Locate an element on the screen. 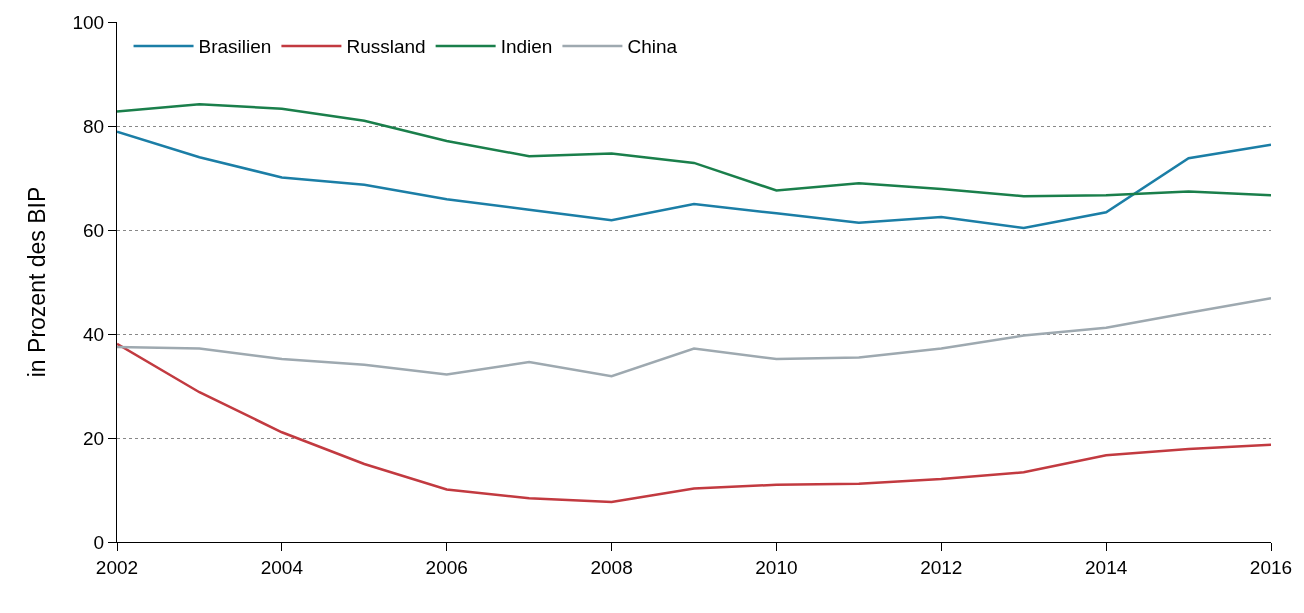  x-tick-label: 2006 is located at coordinates (446, 567).